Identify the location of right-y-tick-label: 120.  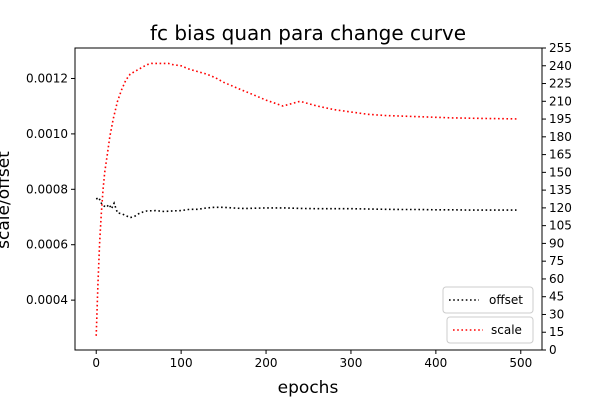
(560, 208).